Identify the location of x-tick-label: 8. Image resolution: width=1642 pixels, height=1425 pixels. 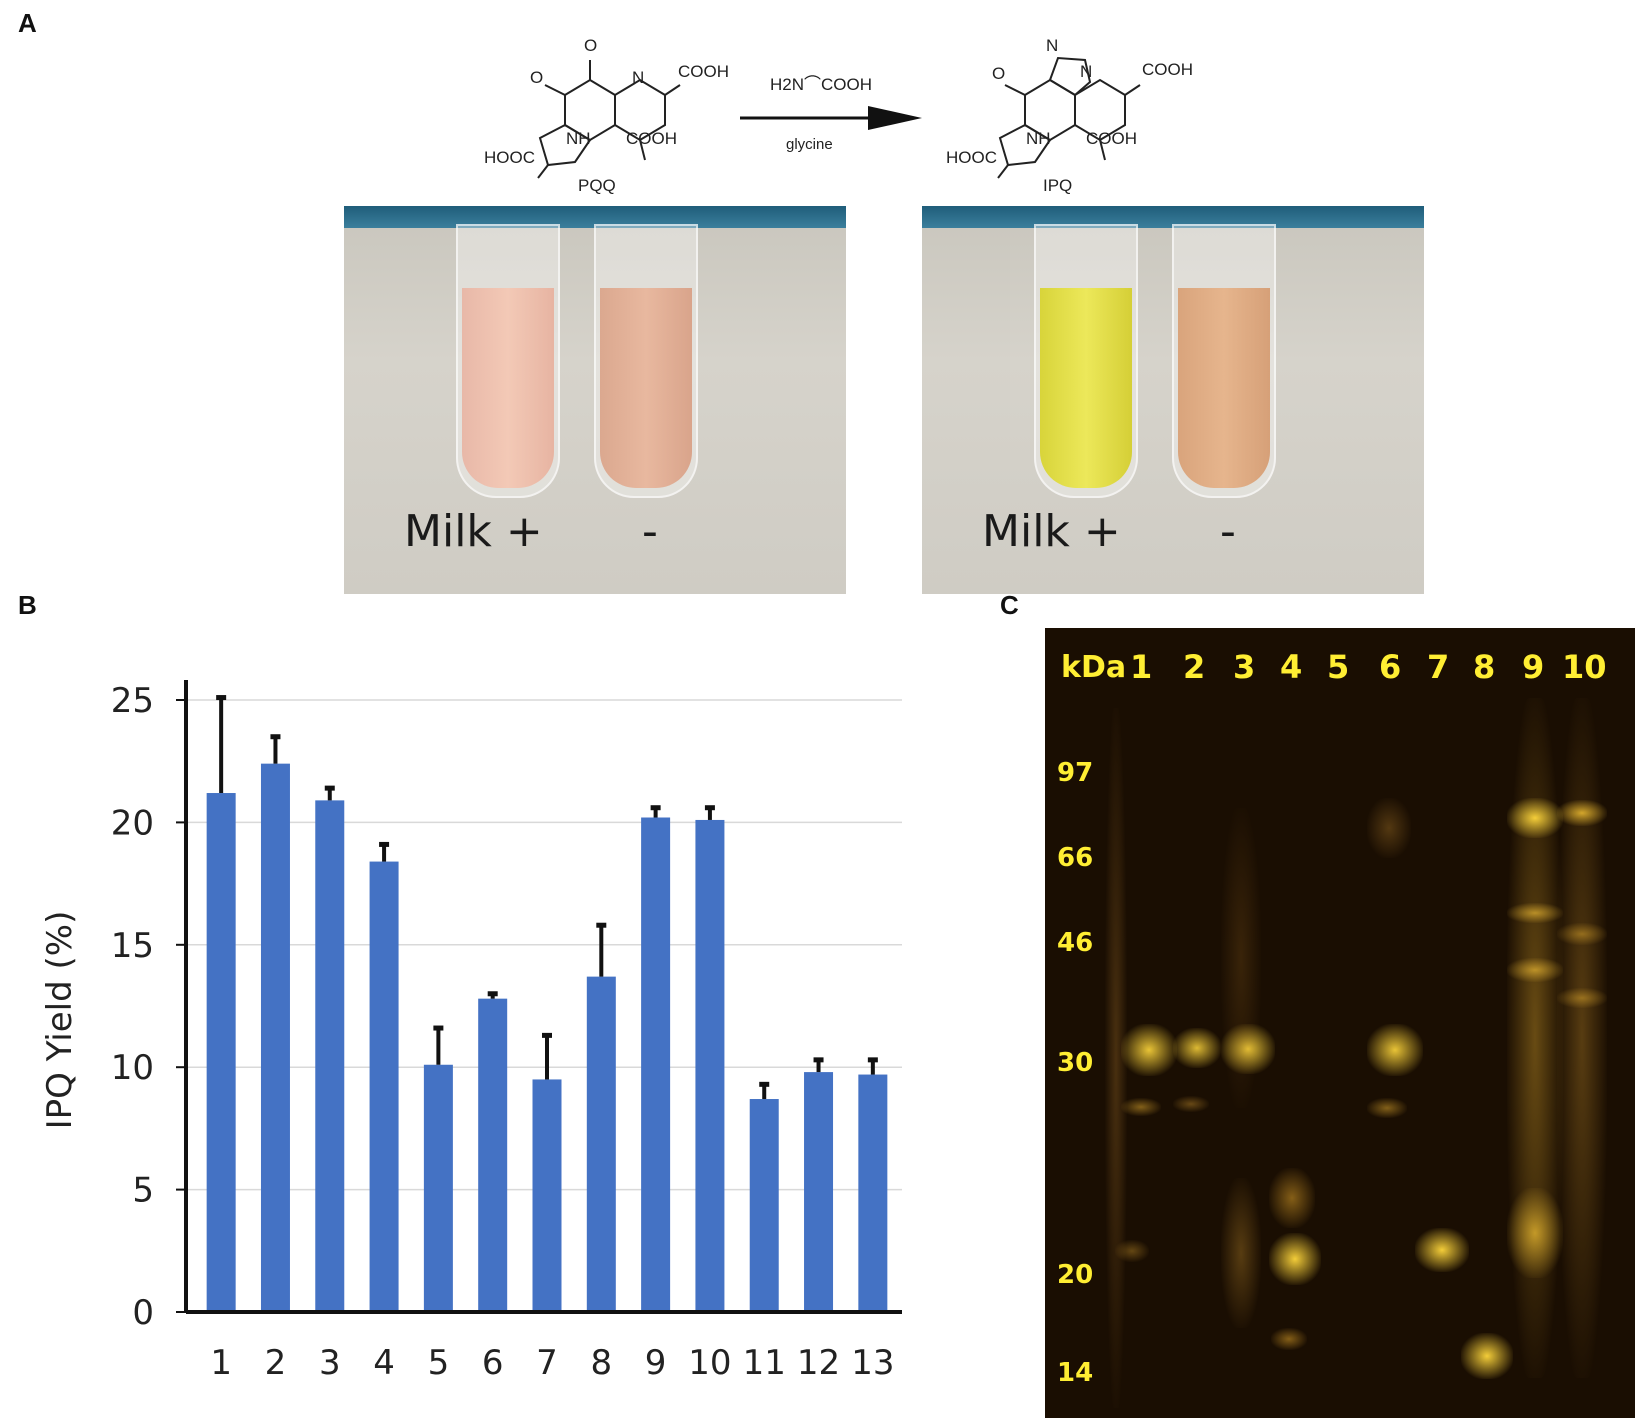
(601, 1363).